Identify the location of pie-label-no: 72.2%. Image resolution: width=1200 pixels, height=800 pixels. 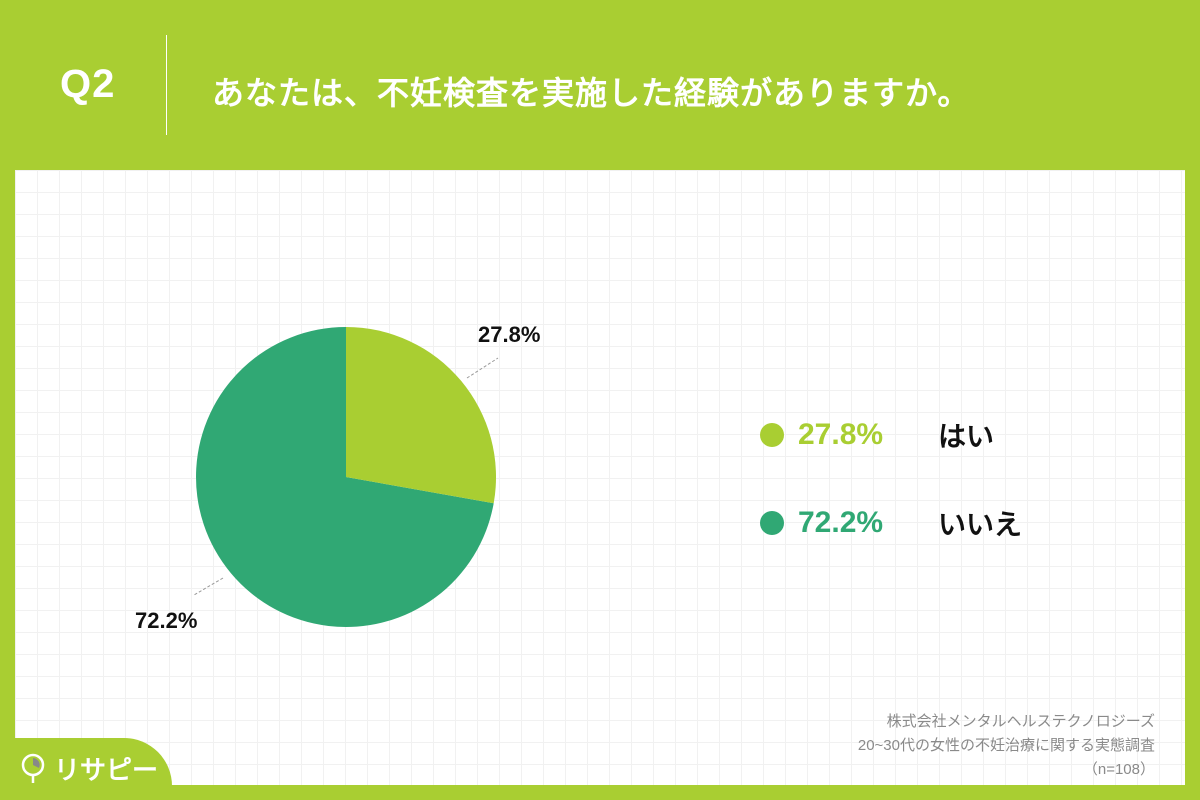
(166, 620).